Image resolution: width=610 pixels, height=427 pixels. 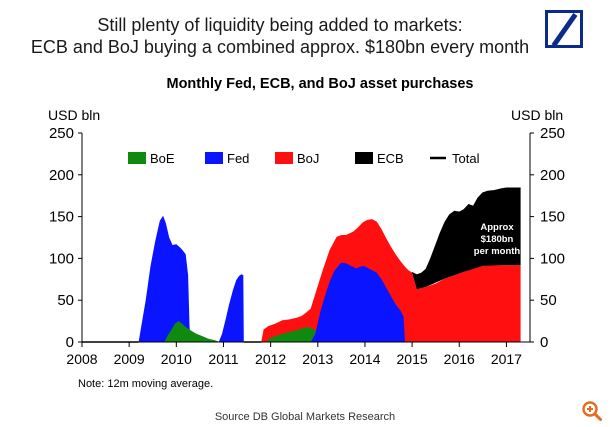 What do you see at coordinates (412, 359) in the screenshot?
I see `x-tick-label: 2015` at bounding box center [412, 359].